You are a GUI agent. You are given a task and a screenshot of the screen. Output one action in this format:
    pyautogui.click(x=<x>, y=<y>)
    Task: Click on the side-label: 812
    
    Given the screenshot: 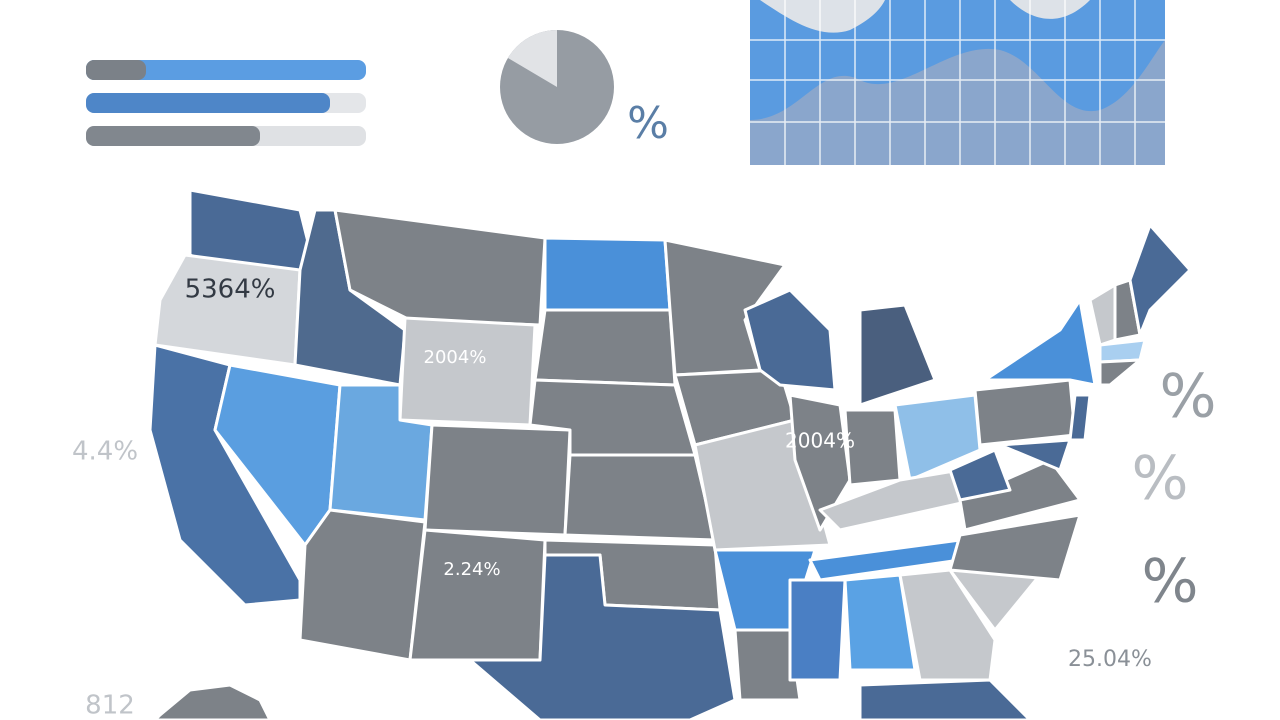 What is the action you would take?
    pyautogui.click(x=110, y=705)
    